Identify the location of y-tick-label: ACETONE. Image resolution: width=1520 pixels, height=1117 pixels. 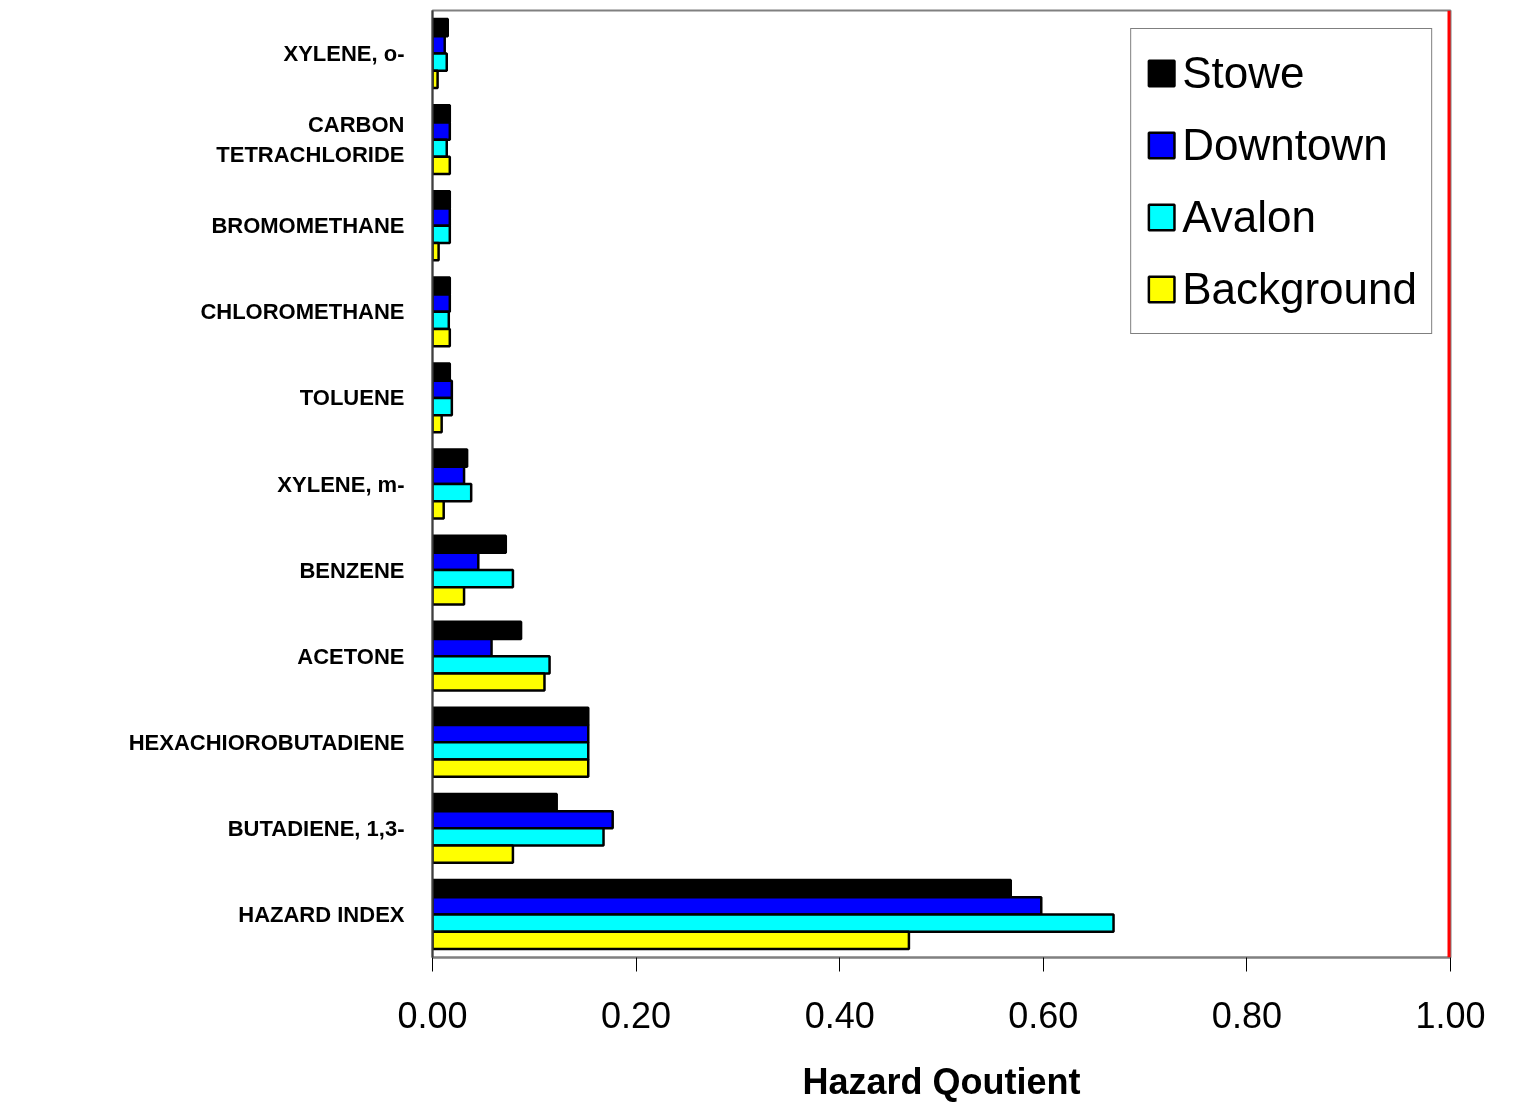
(351, 656).